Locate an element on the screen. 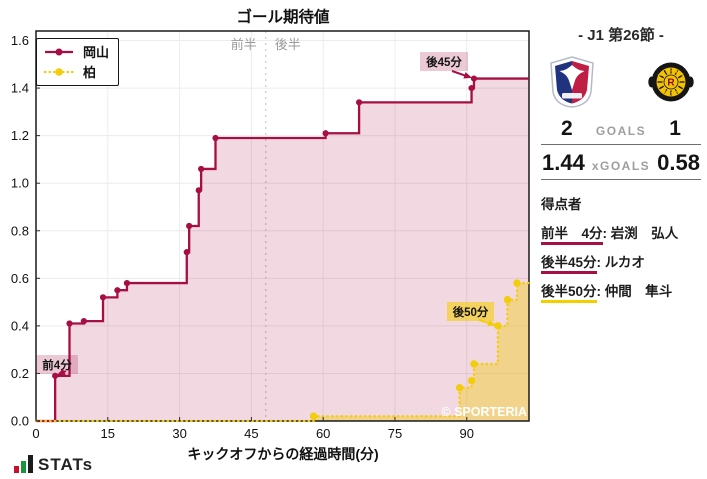 The image size is (707, 479). scorer-row: 前半 4分: 岩渕 弘人 is located at coordinates (621, 233).